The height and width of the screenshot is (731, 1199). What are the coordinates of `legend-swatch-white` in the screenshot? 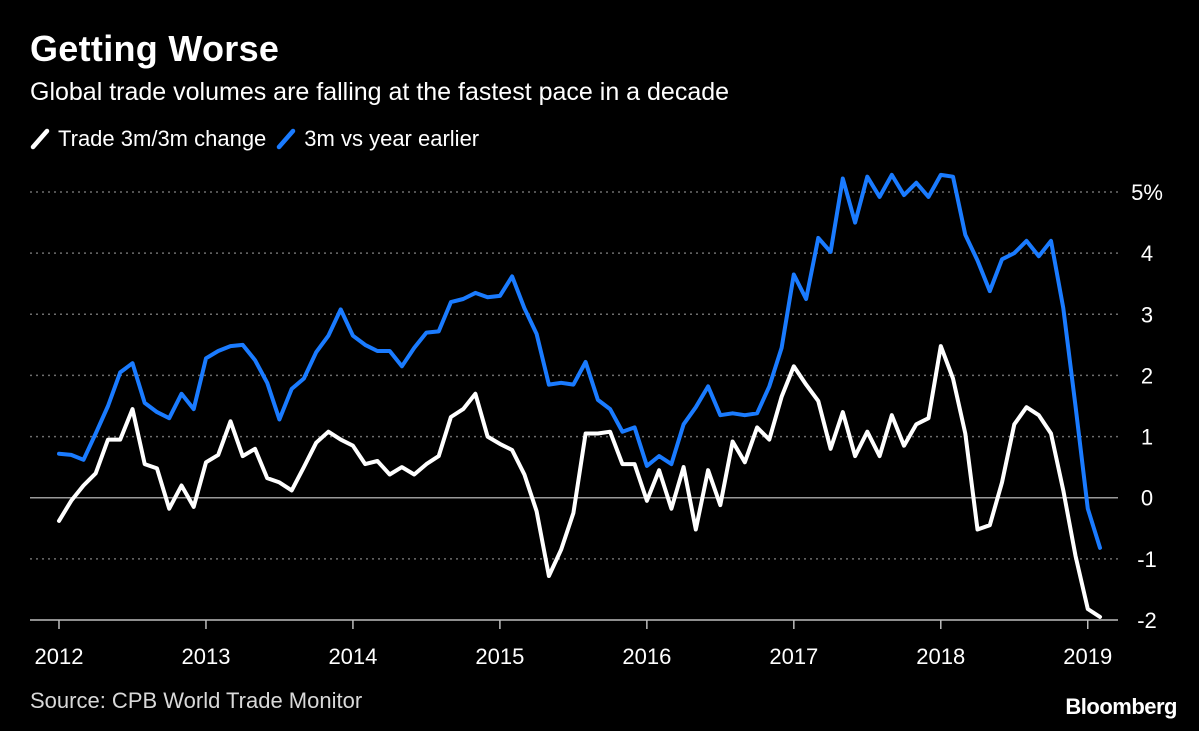 It's located at (40, 139).